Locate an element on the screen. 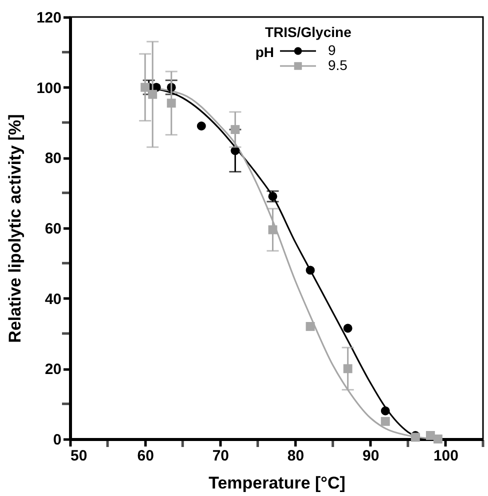 Image resolution: width=488 pixels, height=496 pixels. y-tick-label: 20 is located at coordinates (53, 369).